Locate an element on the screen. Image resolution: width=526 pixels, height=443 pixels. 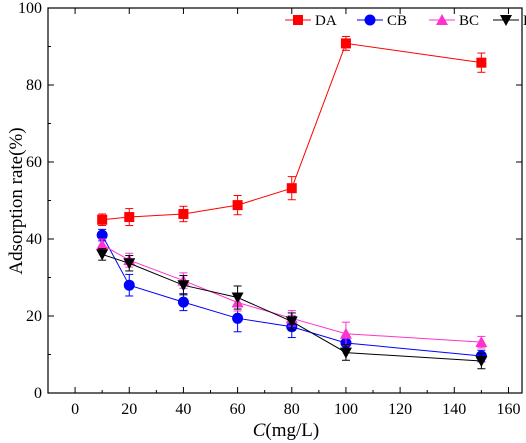
legend-item-da: DA is located at coordinates (311, 21).